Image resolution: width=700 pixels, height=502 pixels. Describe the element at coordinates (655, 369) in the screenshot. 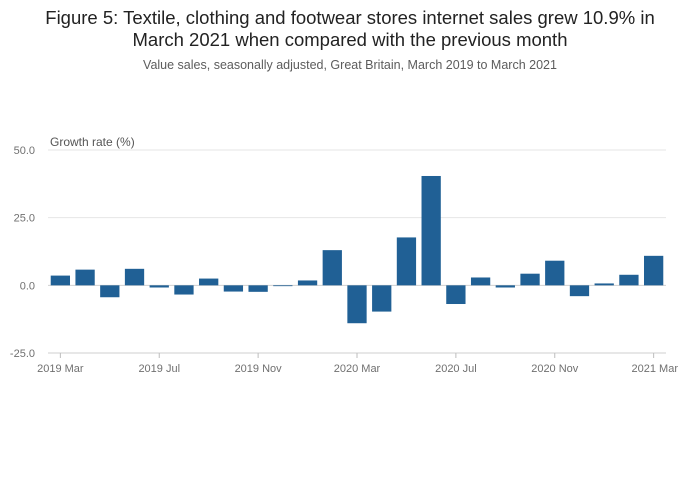

I see `x-tick-label: 2021 Mar` at that location.